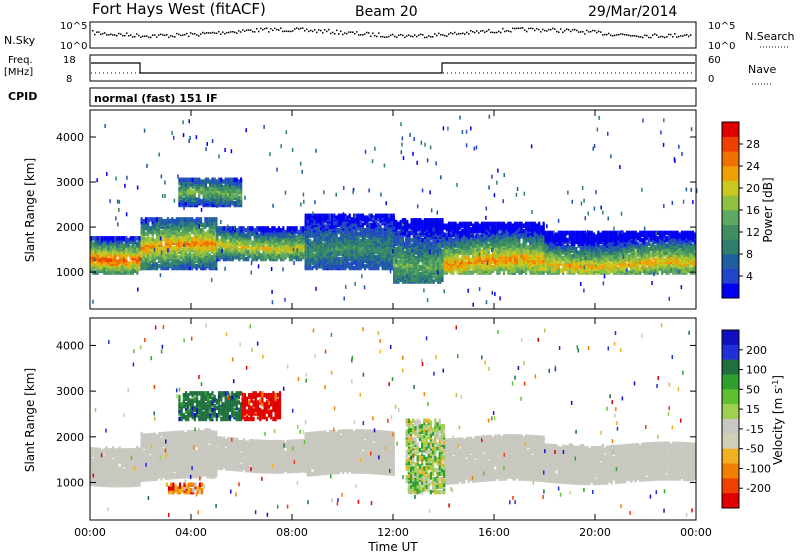 The image size is (800, 554). I want to click on date-label: 29/Mar/2014, so click(632, 12).